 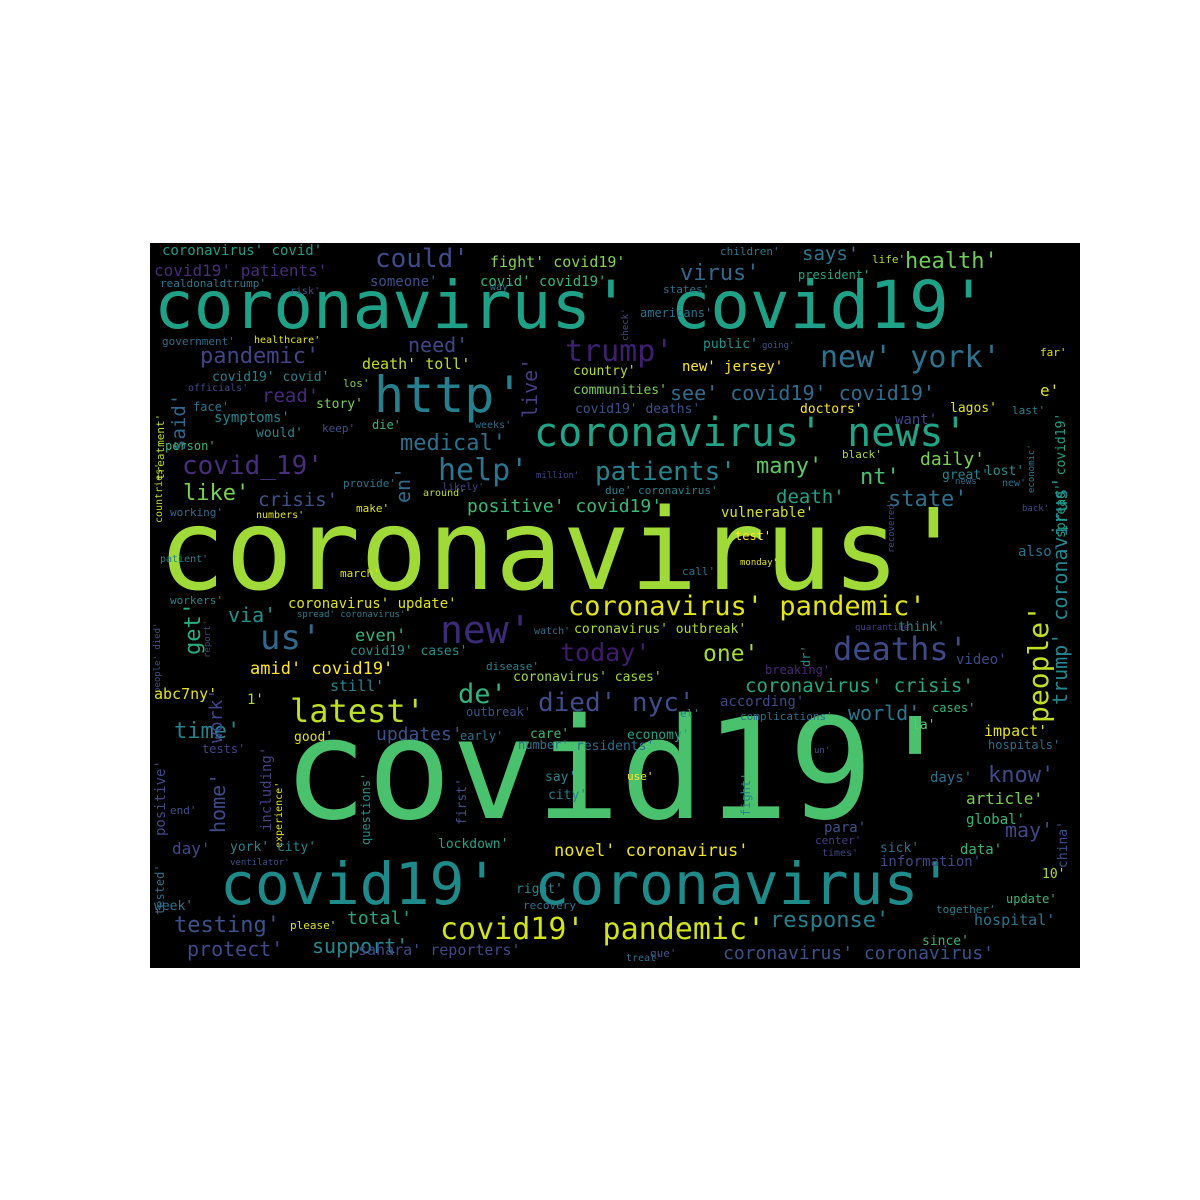 I want to click on word: covid19' deaths', so click(x=638, y=409).